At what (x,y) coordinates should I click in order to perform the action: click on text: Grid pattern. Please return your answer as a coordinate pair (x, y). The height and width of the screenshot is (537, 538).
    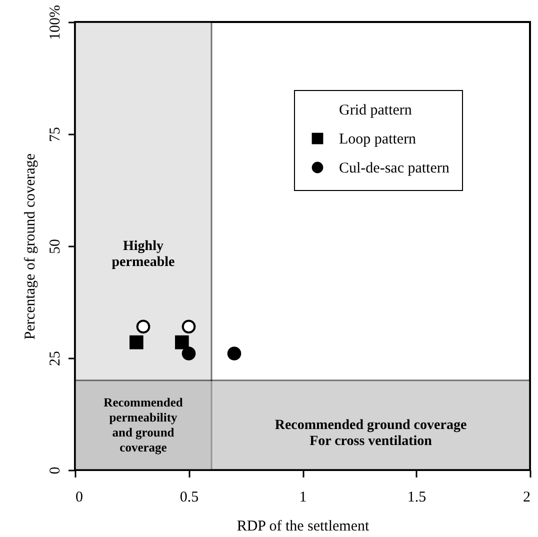
    Looking at the image, I should click on (375, 110).